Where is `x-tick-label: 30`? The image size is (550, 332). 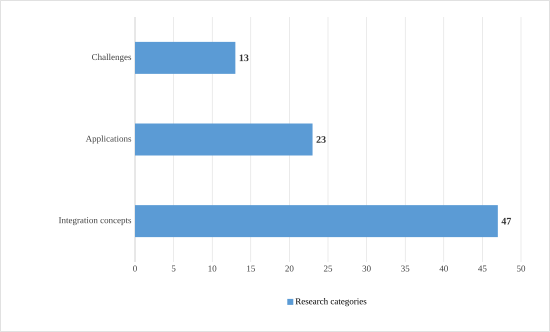 x-tick-label: 30 is located at coordinates (366, 269).